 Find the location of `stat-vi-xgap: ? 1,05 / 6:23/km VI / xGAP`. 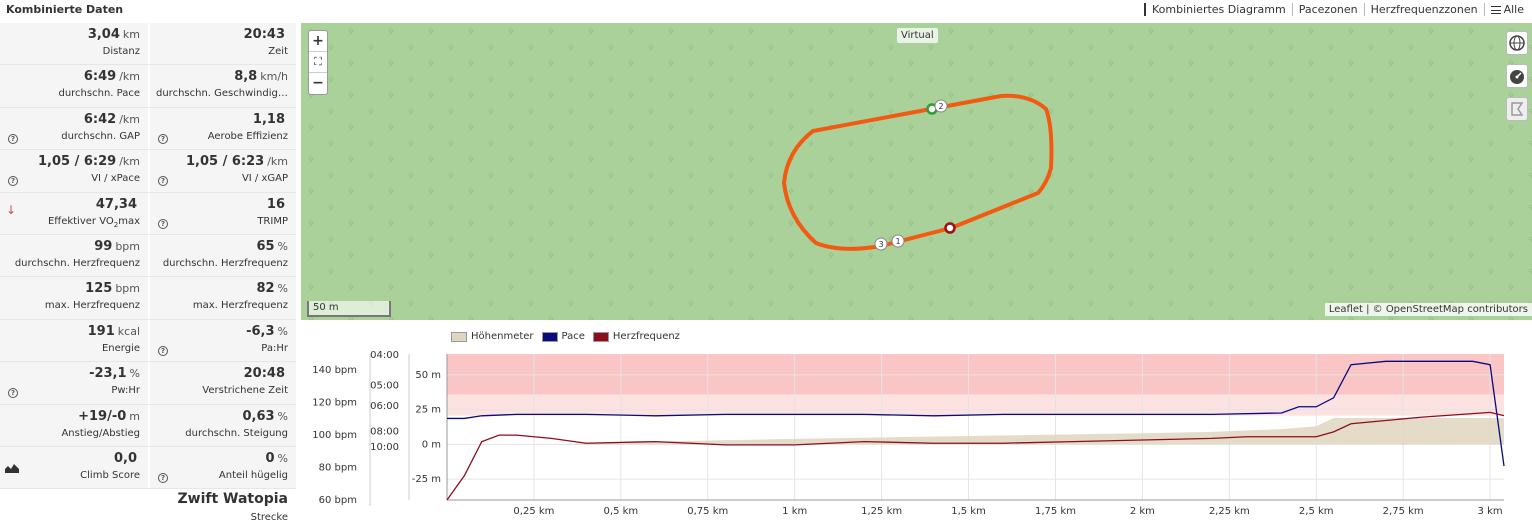

stat-vi-xgap: ? 1,05 / 6:23/km VI / xGAP is located at coordinates (223, 171).